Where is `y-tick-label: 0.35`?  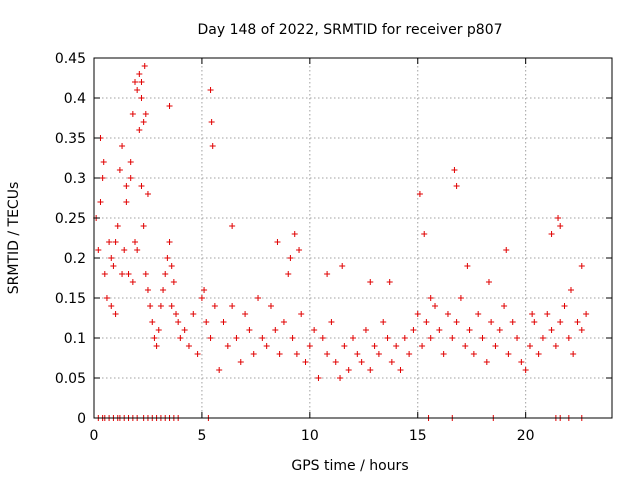 y-tick-label: 0.35 is located at coordinates (70, 139).